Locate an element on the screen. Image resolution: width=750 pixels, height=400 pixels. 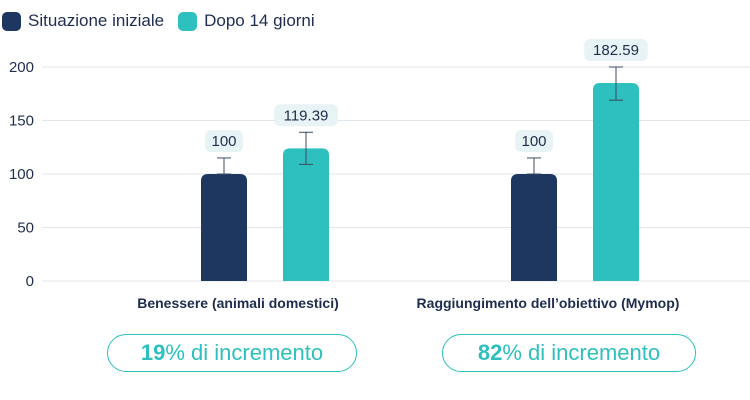
legend: Situazione iniziale Dopo 14 giorni is located at coordinates (158, 21).